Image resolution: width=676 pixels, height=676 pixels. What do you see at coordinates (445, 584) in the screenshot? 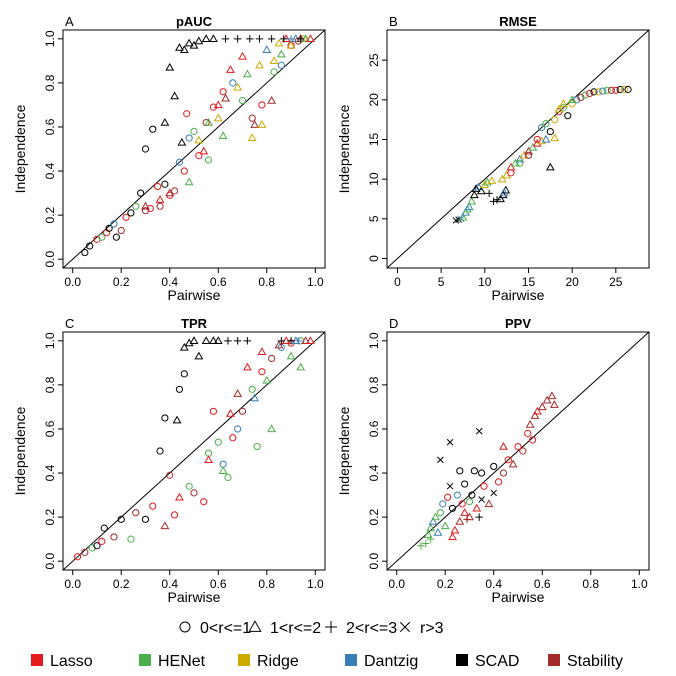
I see `x-tick-label: 0.2` at bounding box center [445, 584].